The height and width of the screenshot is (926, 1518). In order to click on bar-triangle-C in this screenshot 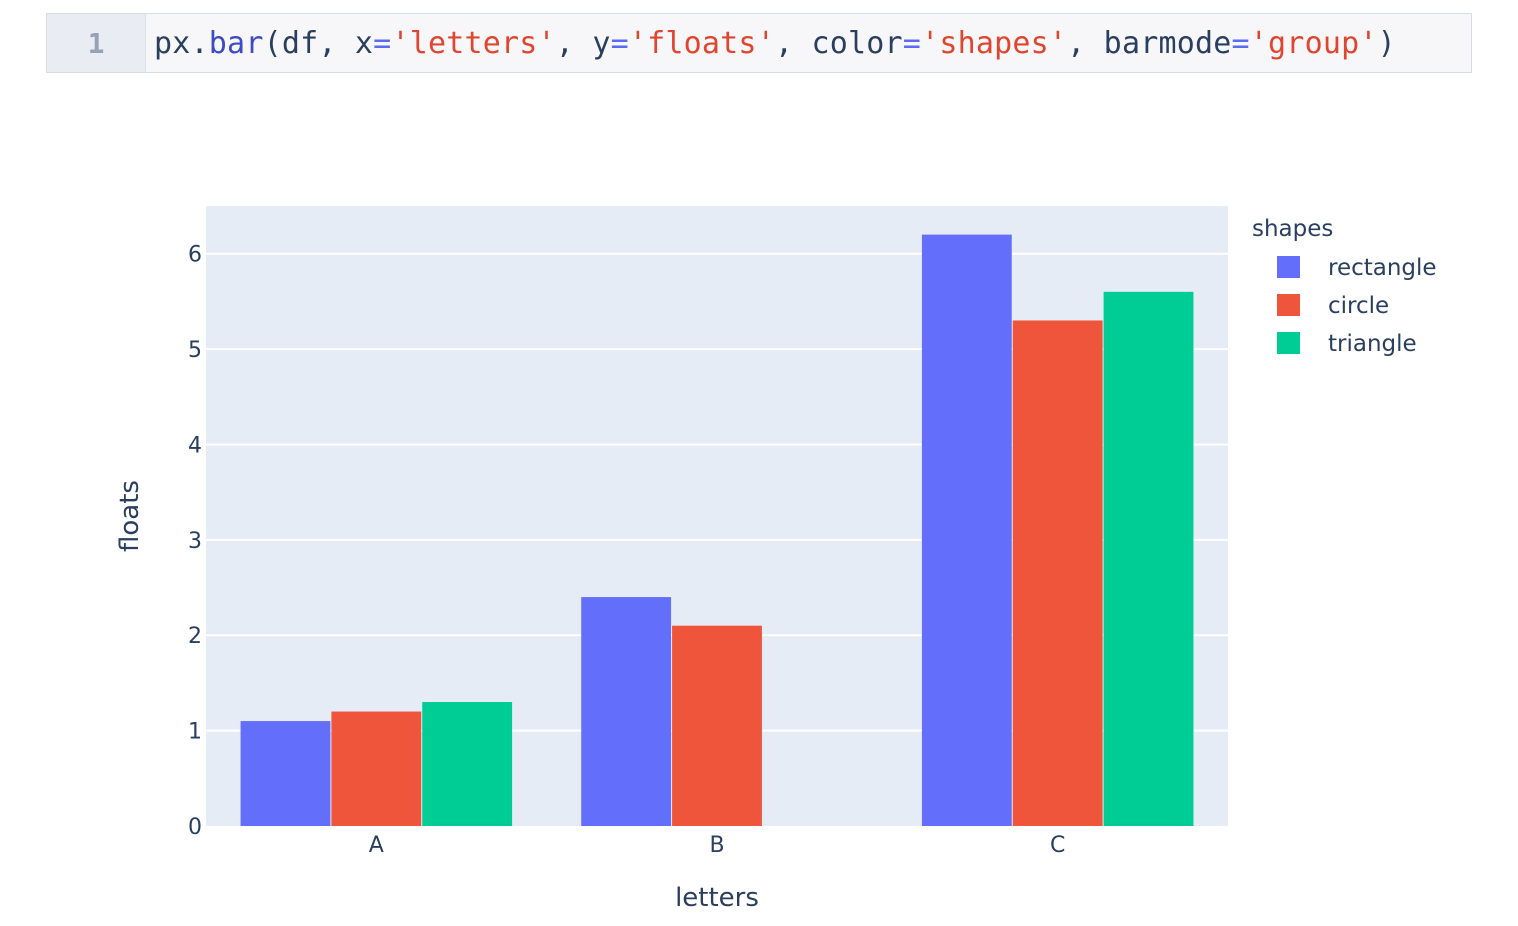, I will do `click(1148, 558)`.